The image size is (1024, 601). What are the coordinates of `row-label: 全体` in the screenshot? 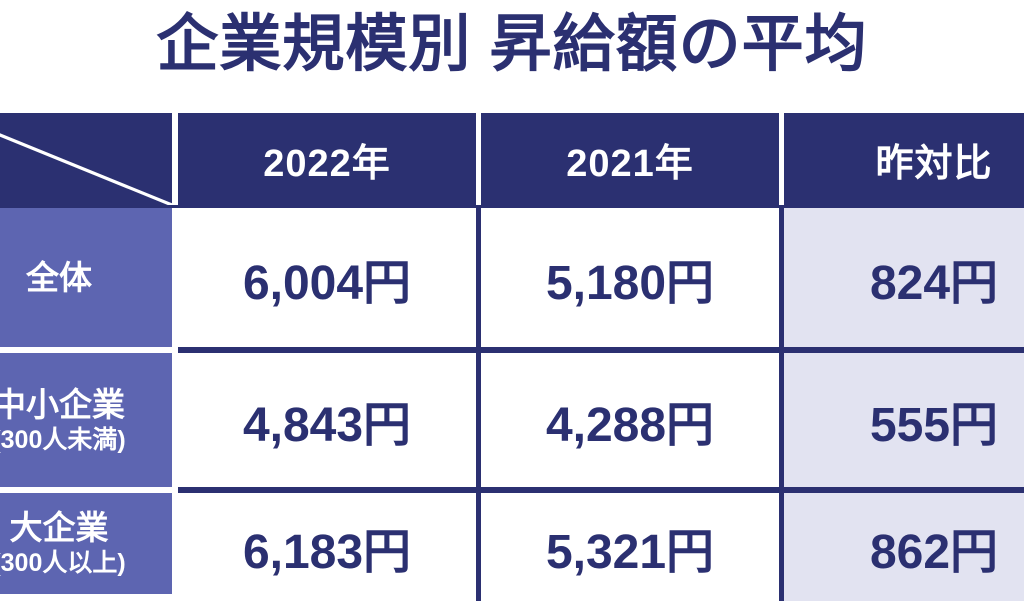 It's located at (59, 277).